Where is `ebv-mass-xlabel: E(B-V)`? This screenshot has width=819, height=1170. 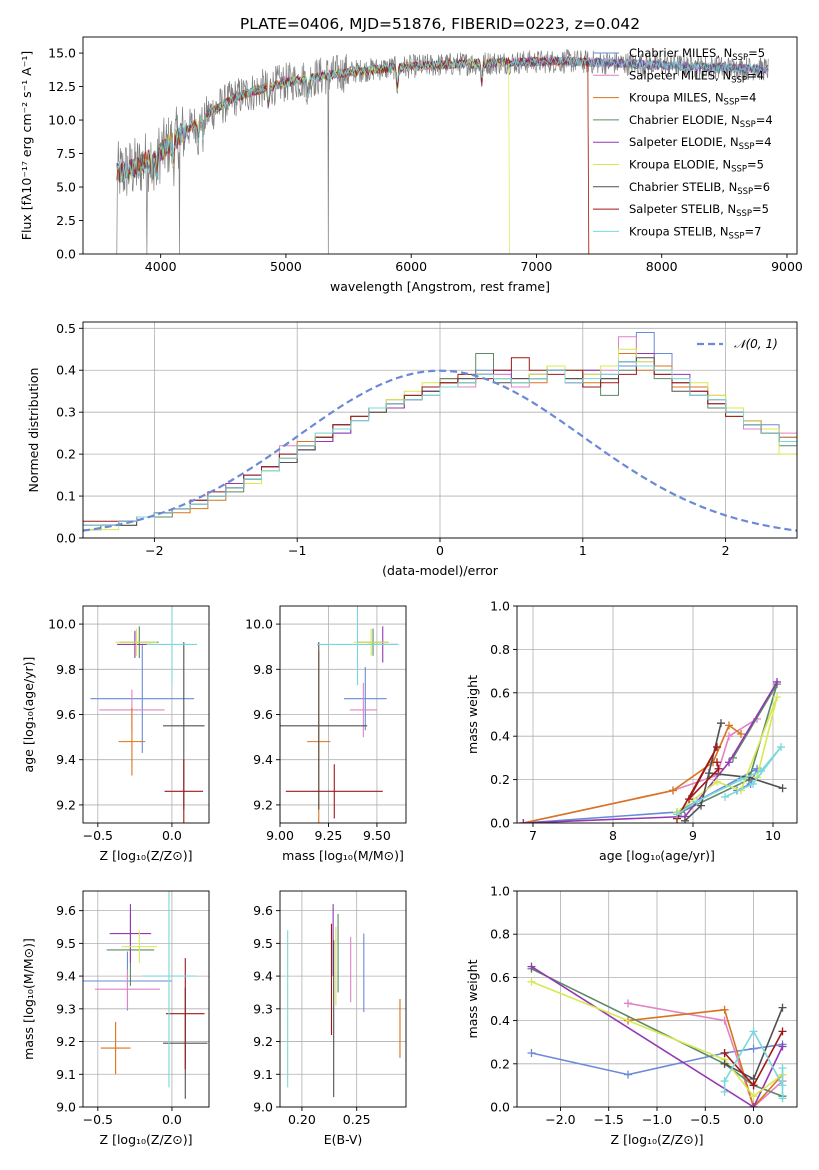 ebv-mass-xlabel: E(B-V) is located at coordinates (343, 1139).